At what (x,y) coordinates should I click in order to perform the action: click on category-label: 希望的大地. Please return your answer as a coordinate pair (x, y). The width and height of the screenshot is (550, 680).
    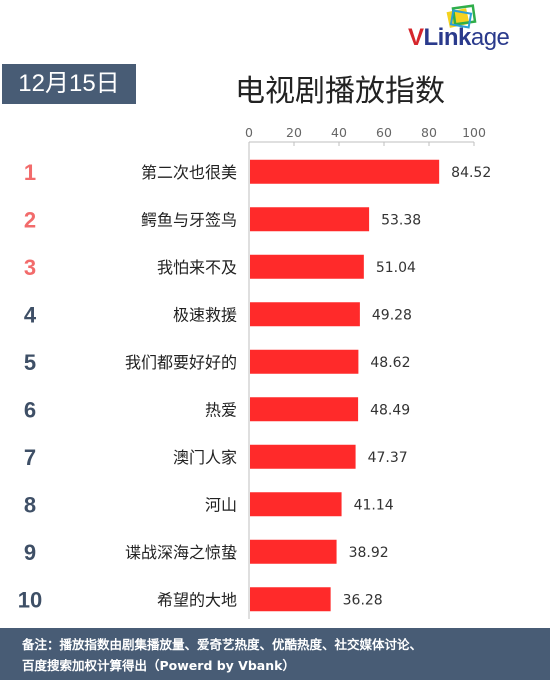
    Looking at the image, I should click on (197, 599).